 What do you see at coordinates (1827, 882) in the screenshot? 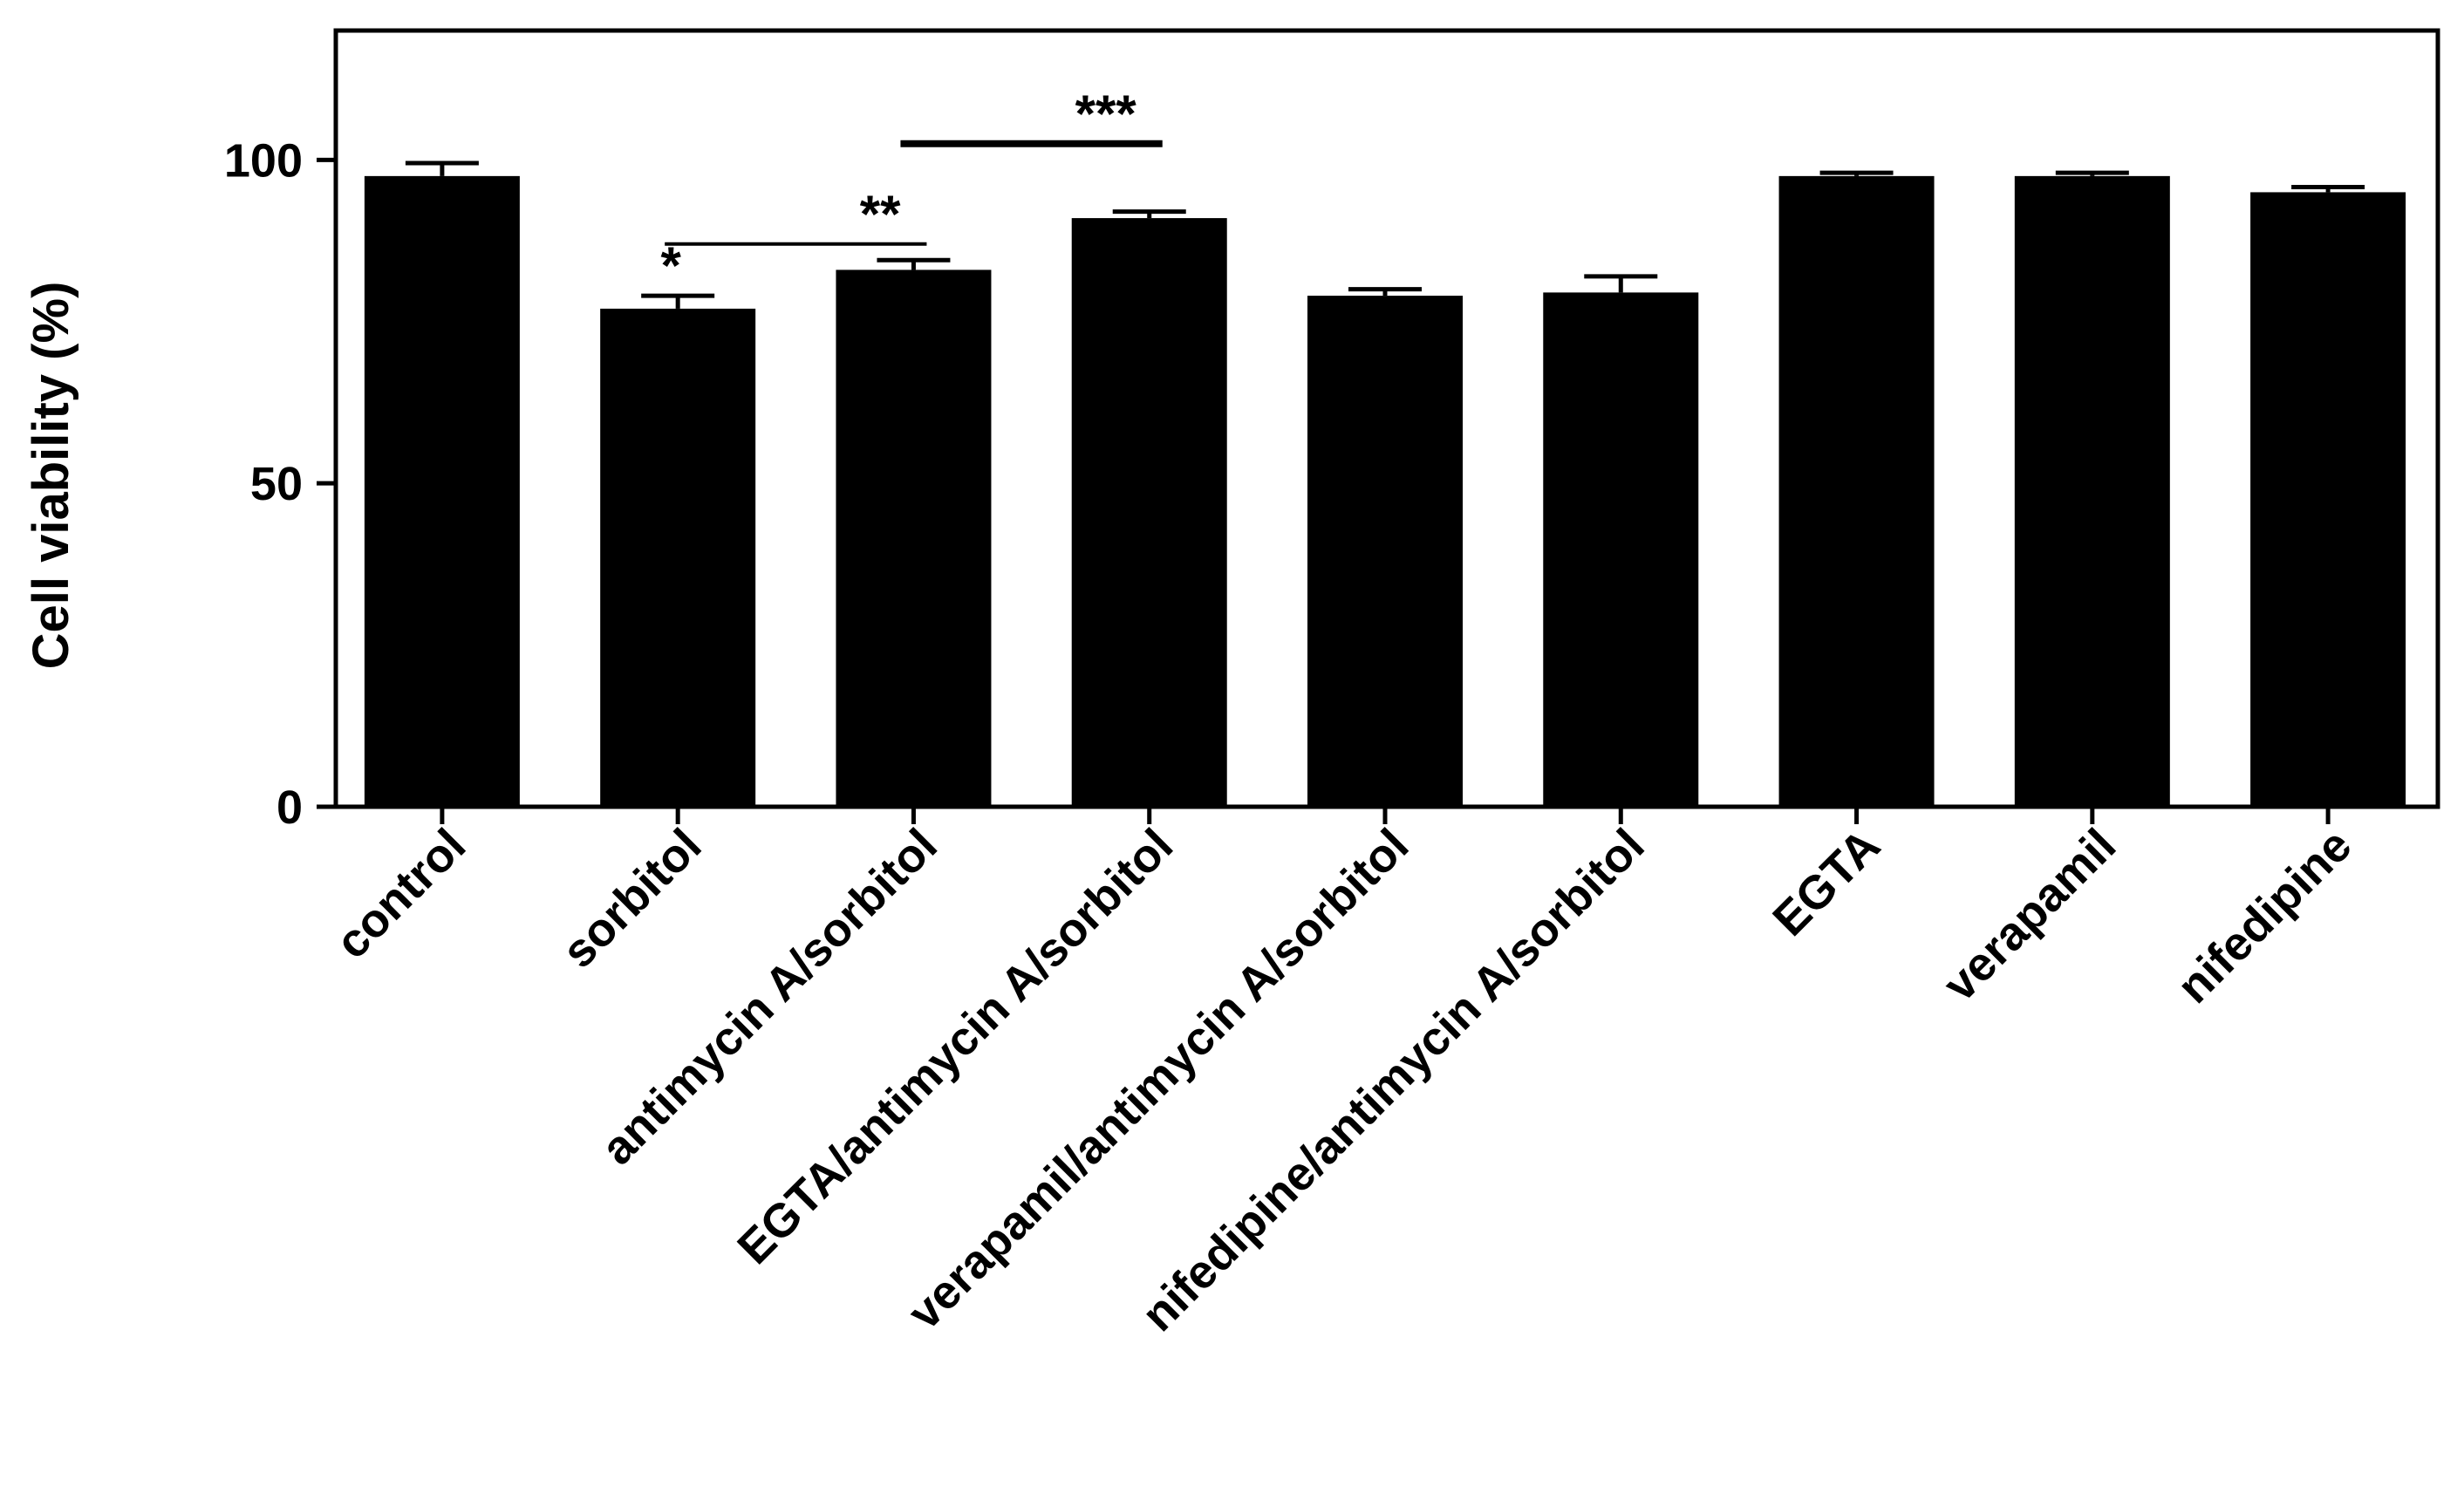
I see `x-tick-label: EGTA` at bounding box center [1827, 882].